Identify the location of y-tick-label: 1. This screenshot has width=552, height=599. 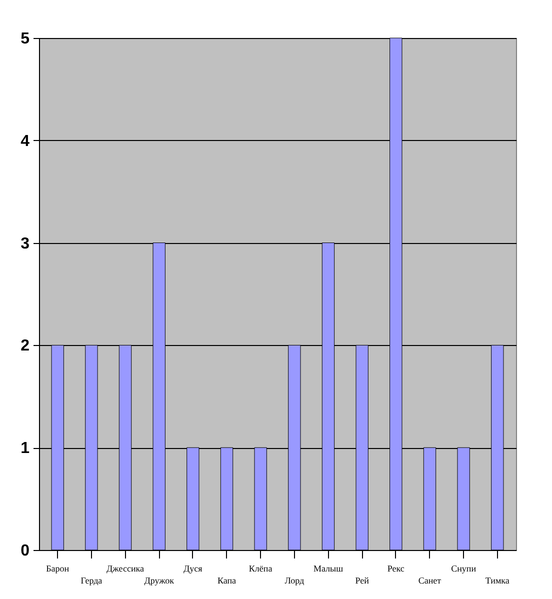
(25, 449).